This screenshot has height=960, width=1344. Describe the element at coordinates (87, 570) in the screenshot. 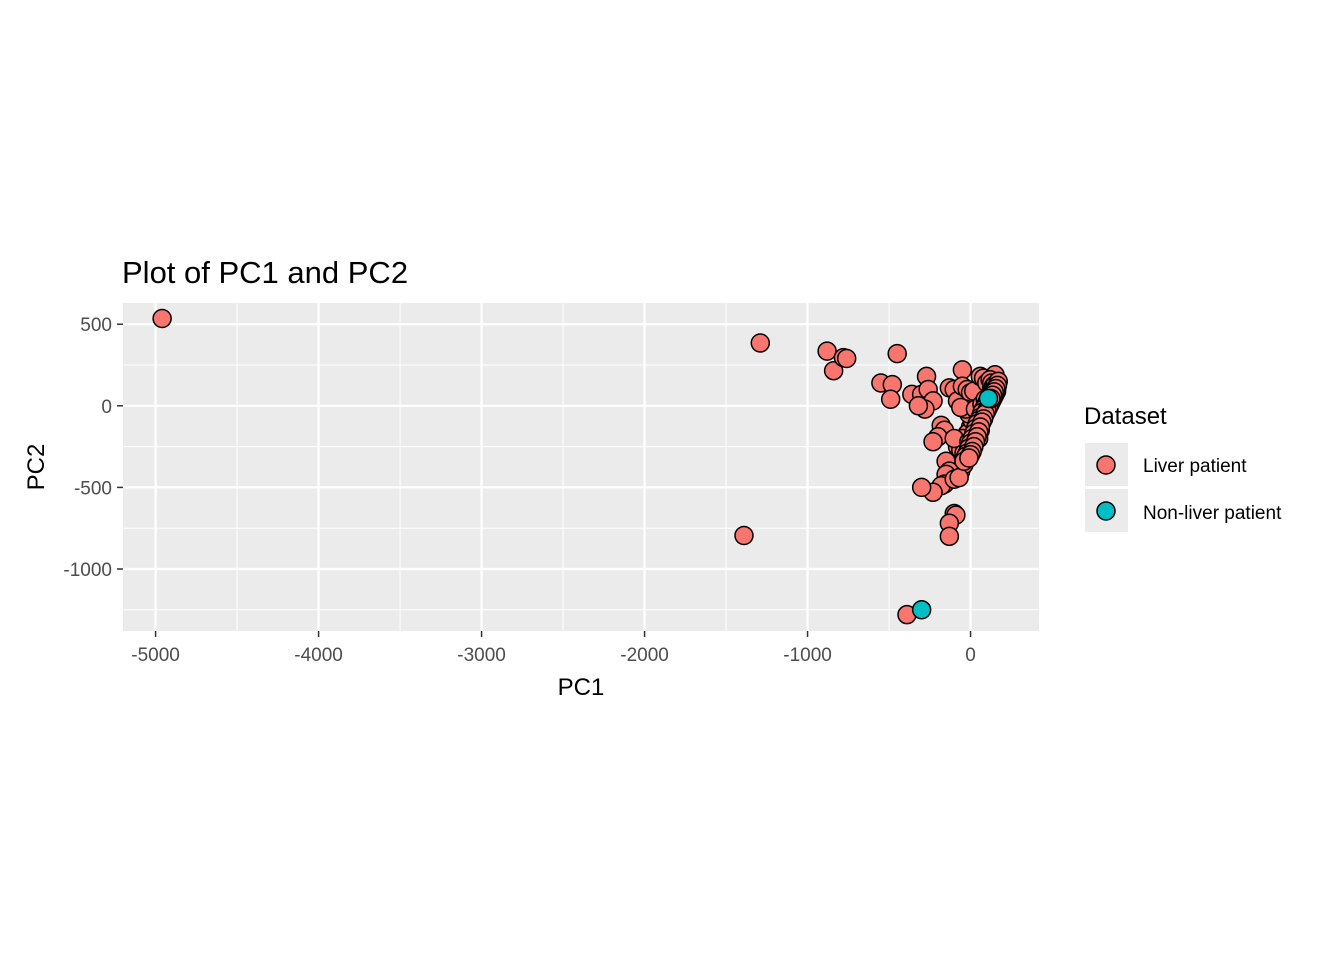

I see `y-tick-label: -1000` at that location.